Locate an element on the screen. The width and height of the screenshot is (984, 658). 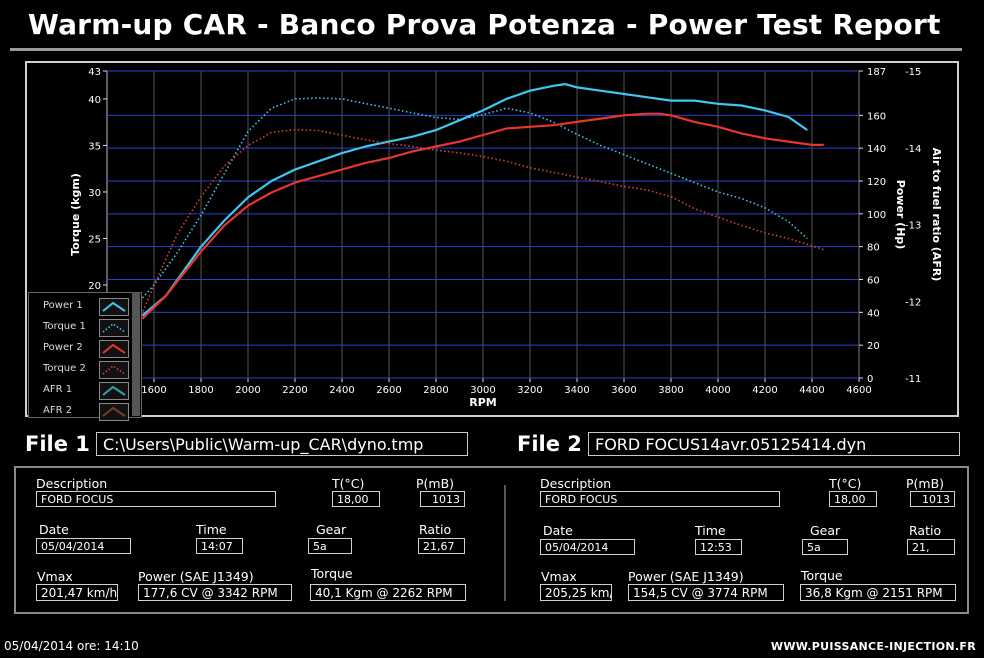
x-tick-label: 4400 is located at coordinates (811, 390).